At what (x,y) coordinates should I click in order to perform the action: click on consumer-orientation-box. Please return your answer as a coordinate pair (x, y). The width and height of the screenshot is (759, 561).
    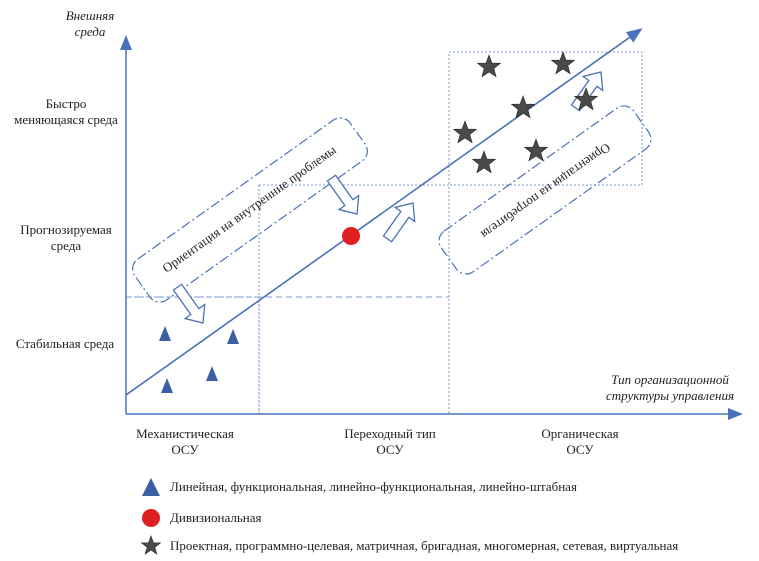
    Looking at the image, I should click on (545, 190).